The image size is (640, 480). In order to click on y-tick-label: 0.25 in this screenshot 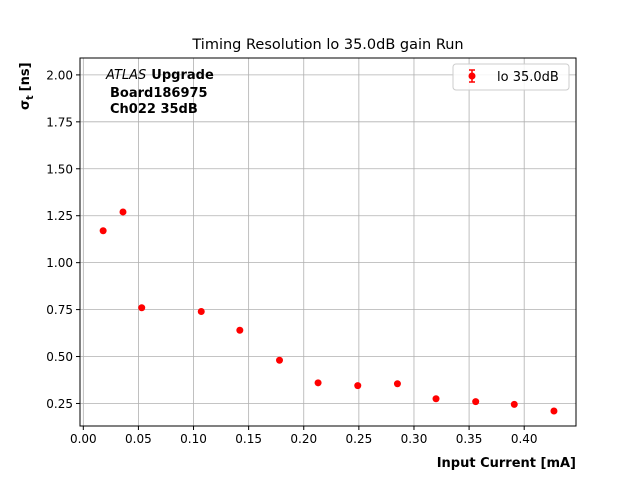, I will do `click(59, 404)`.